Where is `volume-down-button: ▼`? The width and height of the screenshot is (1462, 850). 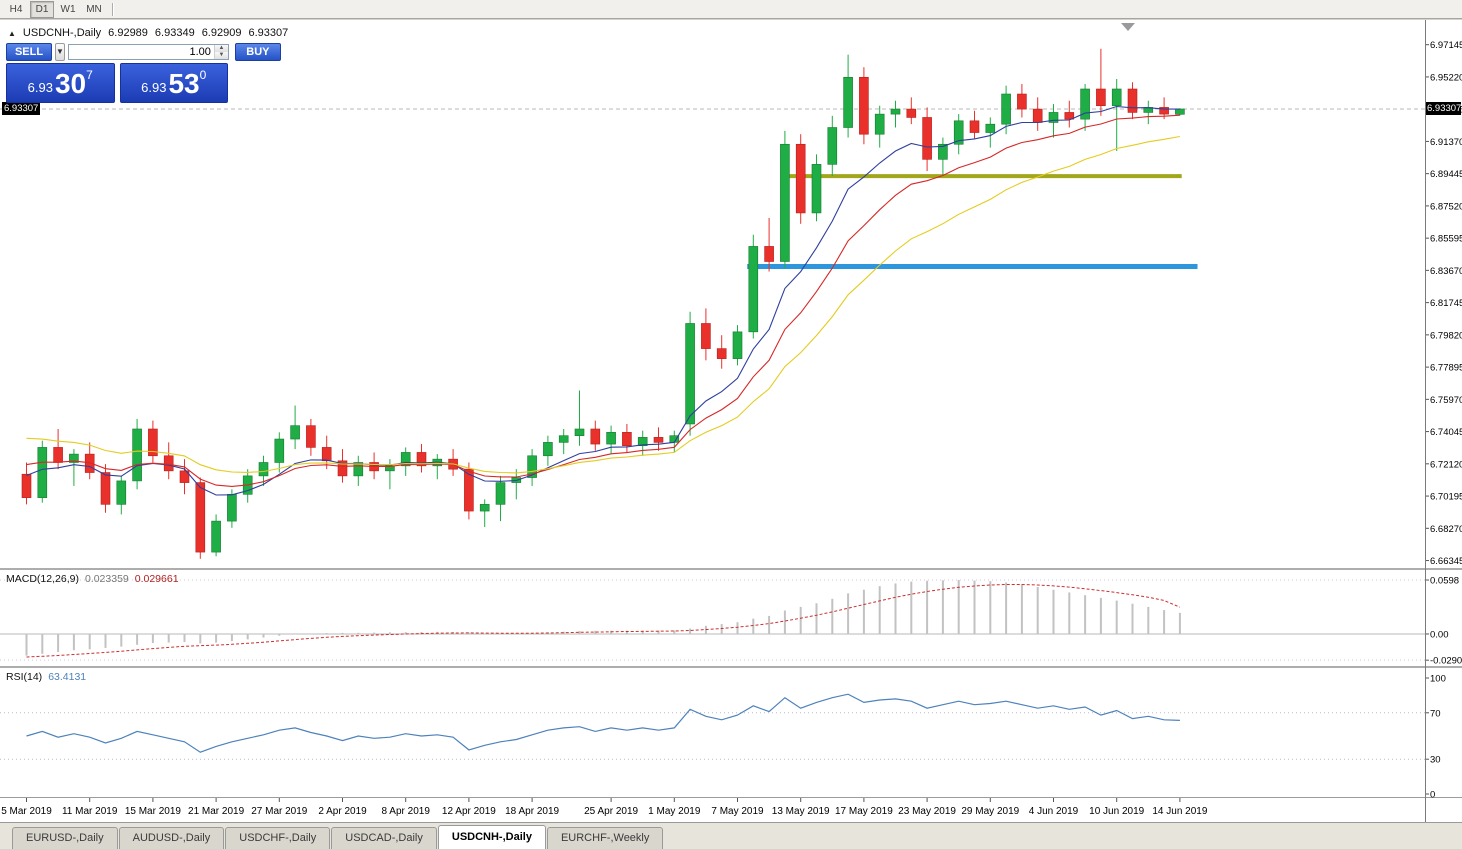 volume-down-button: ▼ is located at coordinates (221, 55).